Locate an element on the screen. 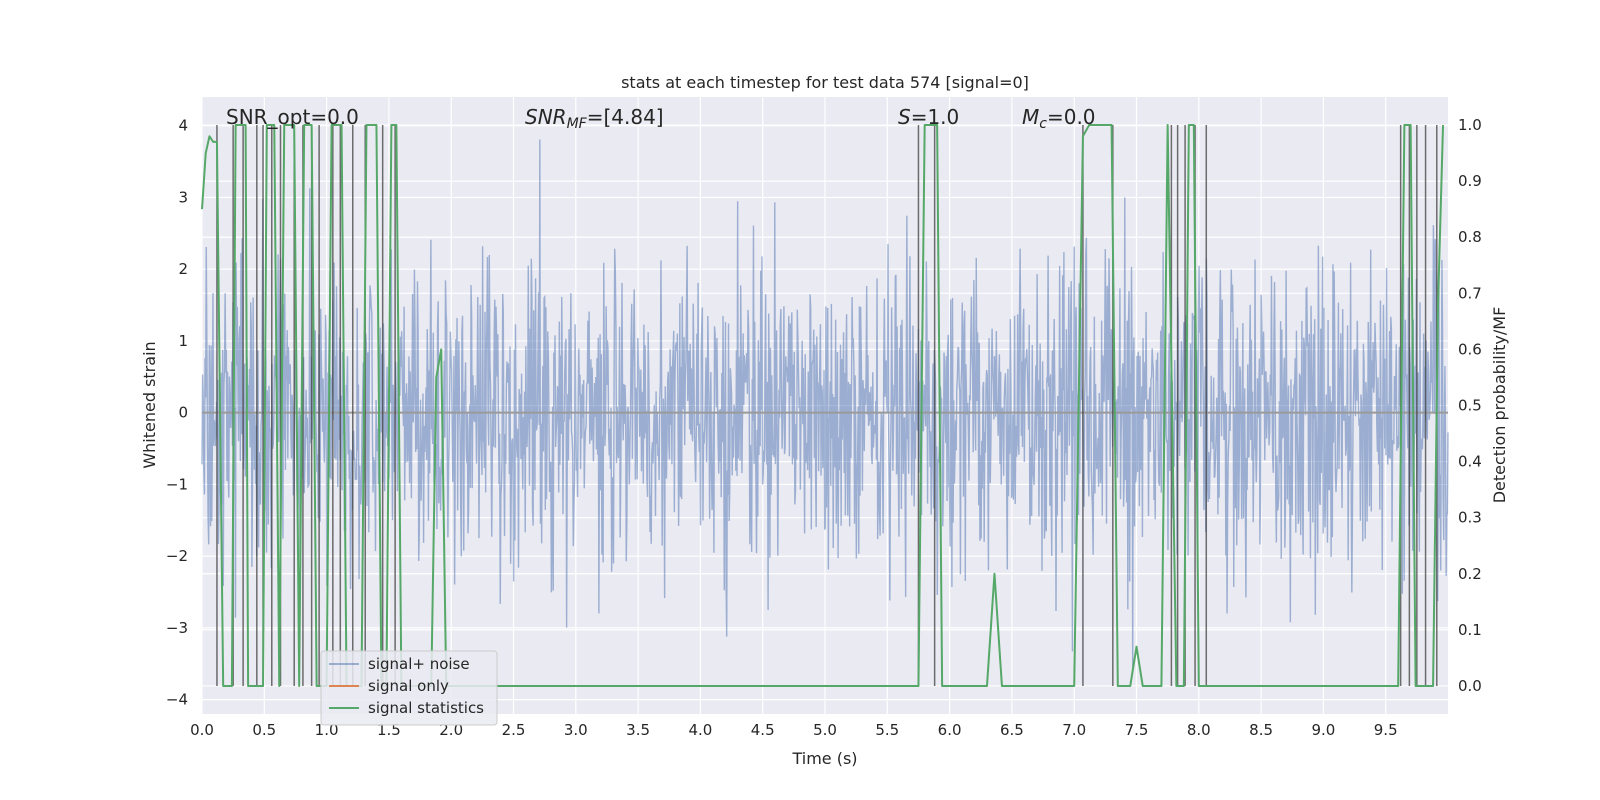 The height and width of the screenshot is (800, 1600). y2-tick-label: 0.6 is located at coordinates (1470, 349).